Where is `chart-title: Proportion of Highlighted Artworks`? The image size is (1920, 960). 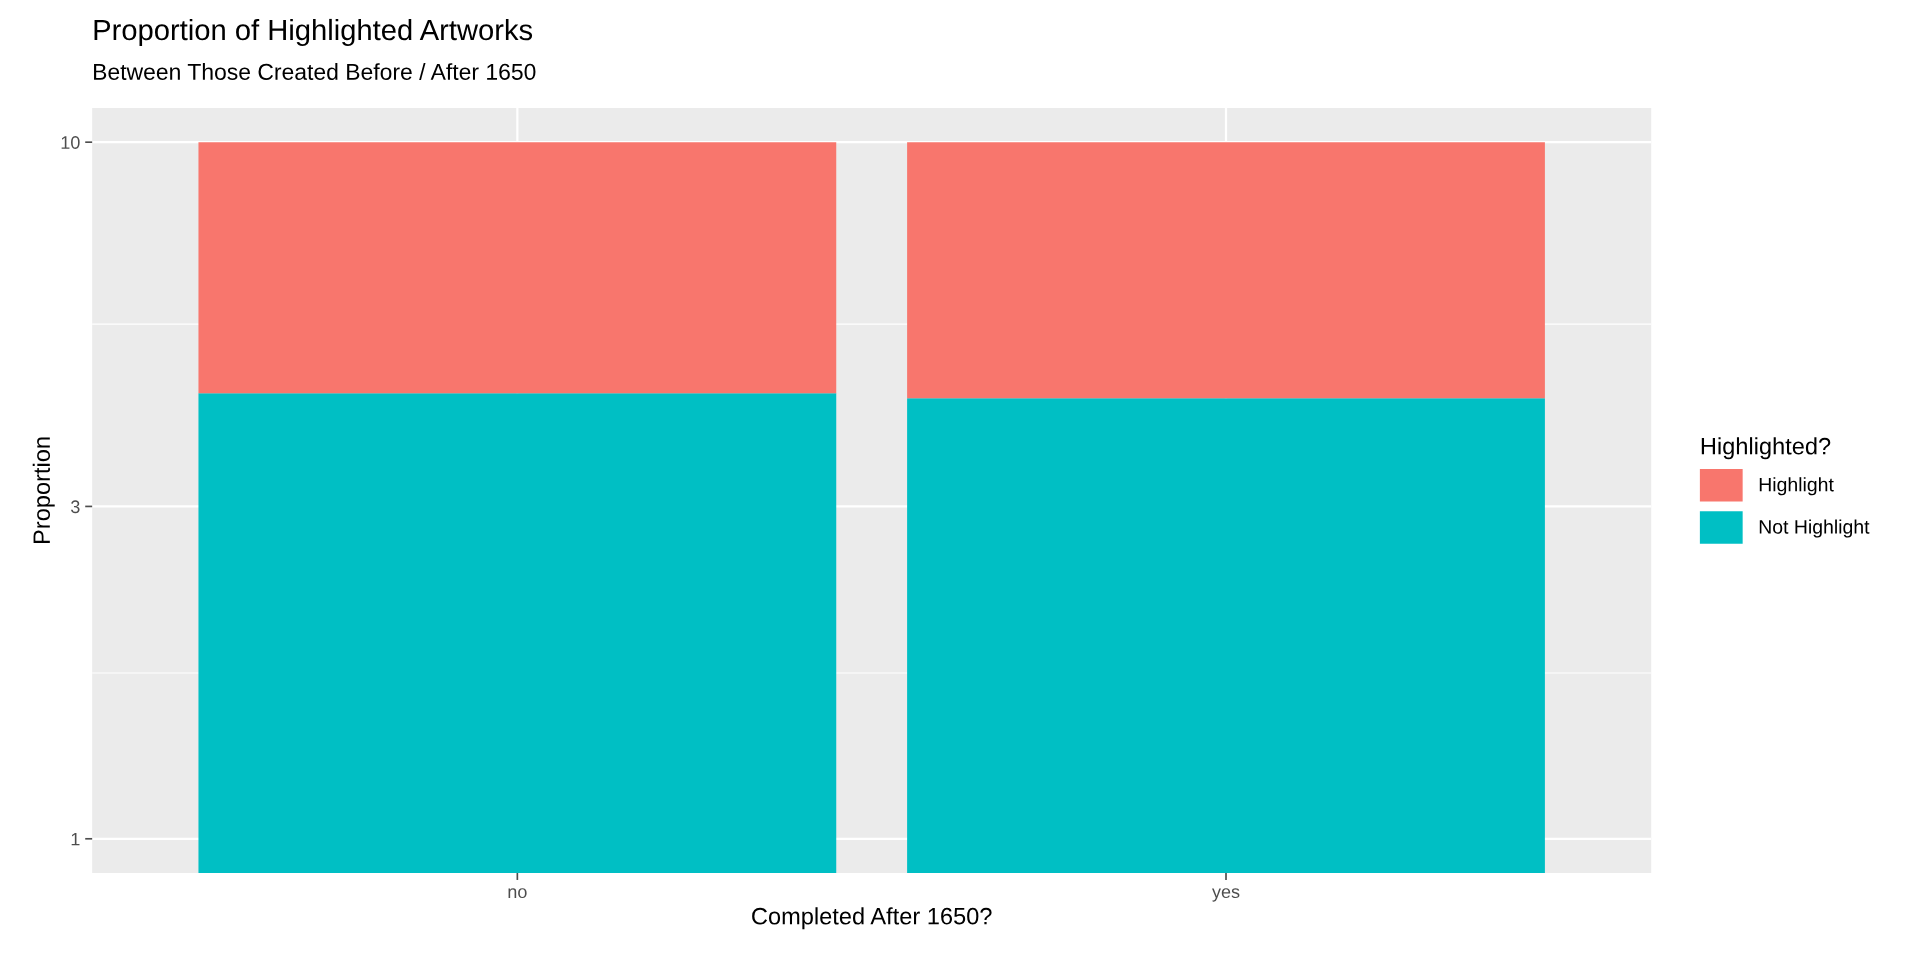 chart-title: Proportion of Highlighted Artworks is located at coordinates (313, 32).